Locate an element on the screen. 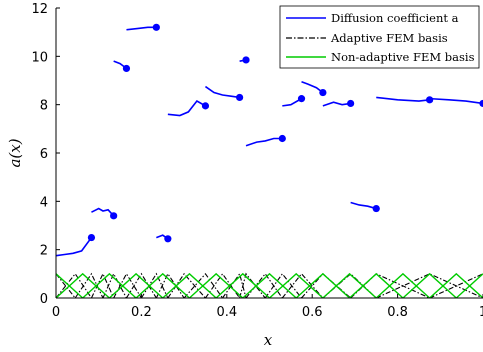  nonadaptive-basis-group is located at coordinates (269, 285).